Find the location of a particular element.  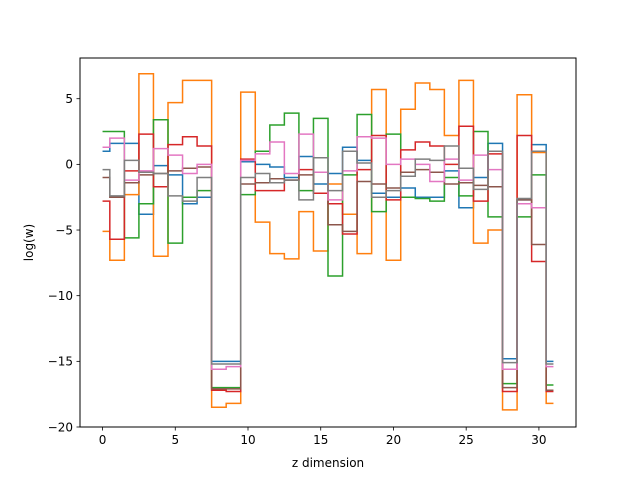

x-axis-label: z dimension is located at coordinates (328, 463).